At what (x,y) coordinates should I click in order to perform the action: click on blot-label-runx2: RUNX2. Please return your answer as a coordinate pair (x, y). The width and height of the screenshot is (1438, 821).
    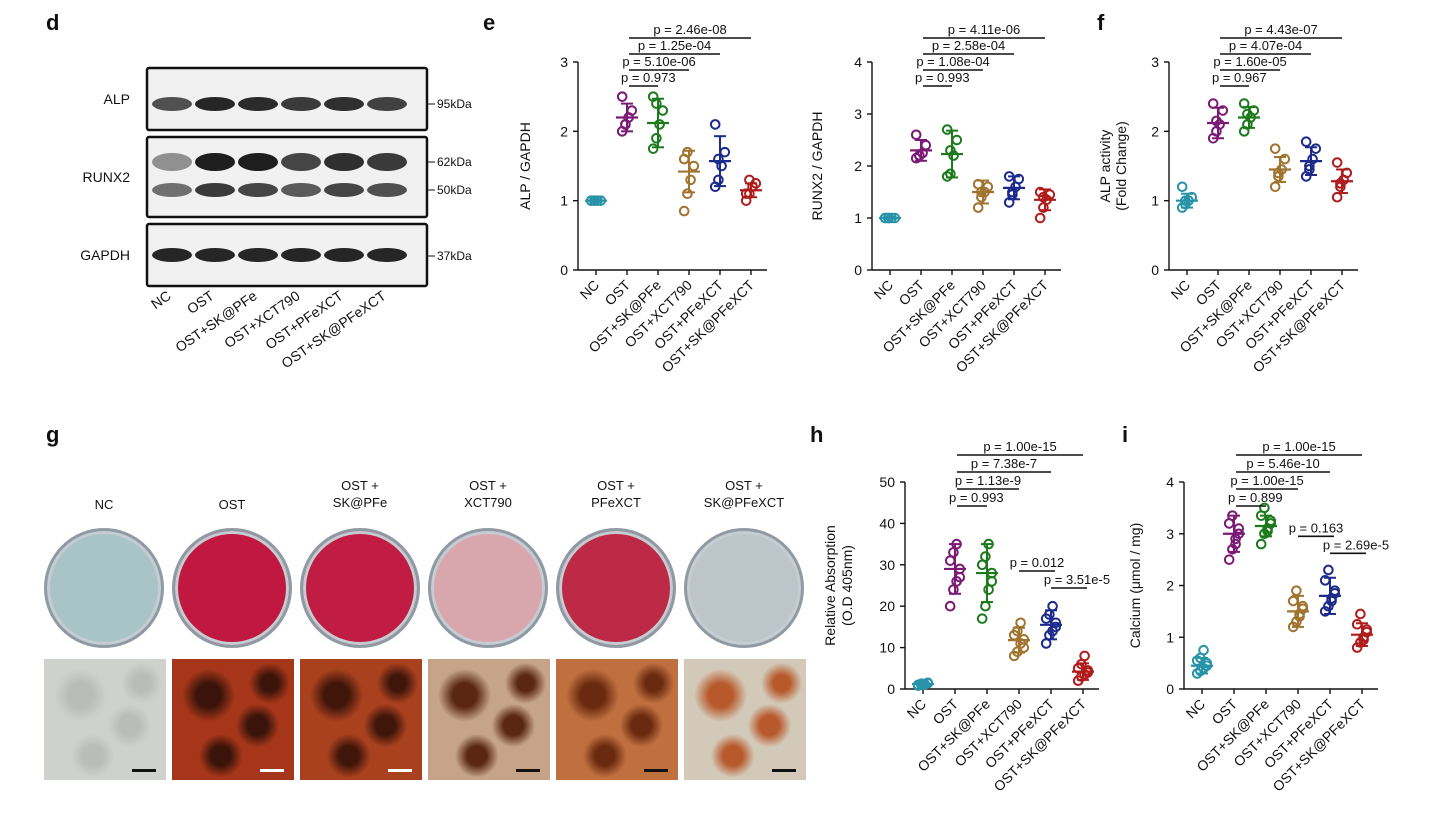
    Looking at the image, I should click on (107, 177).